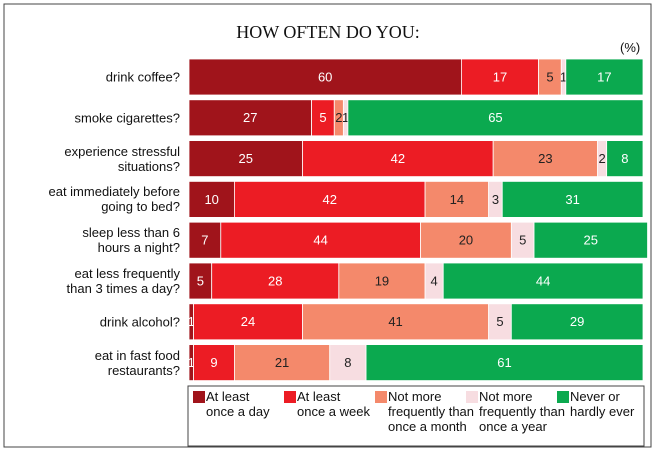 The width and height of the screenshot is (656, 450). I want to click on data-label: 61, so click(504, 362).